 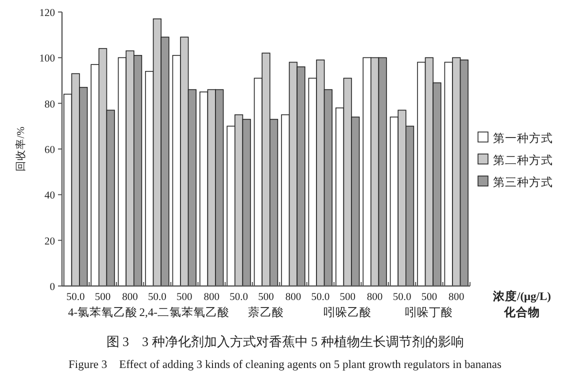 What do you see at coordinates (266, 312) in the screenshot?
I see `text: 萘乙酸` at bounding box center [266, 312].